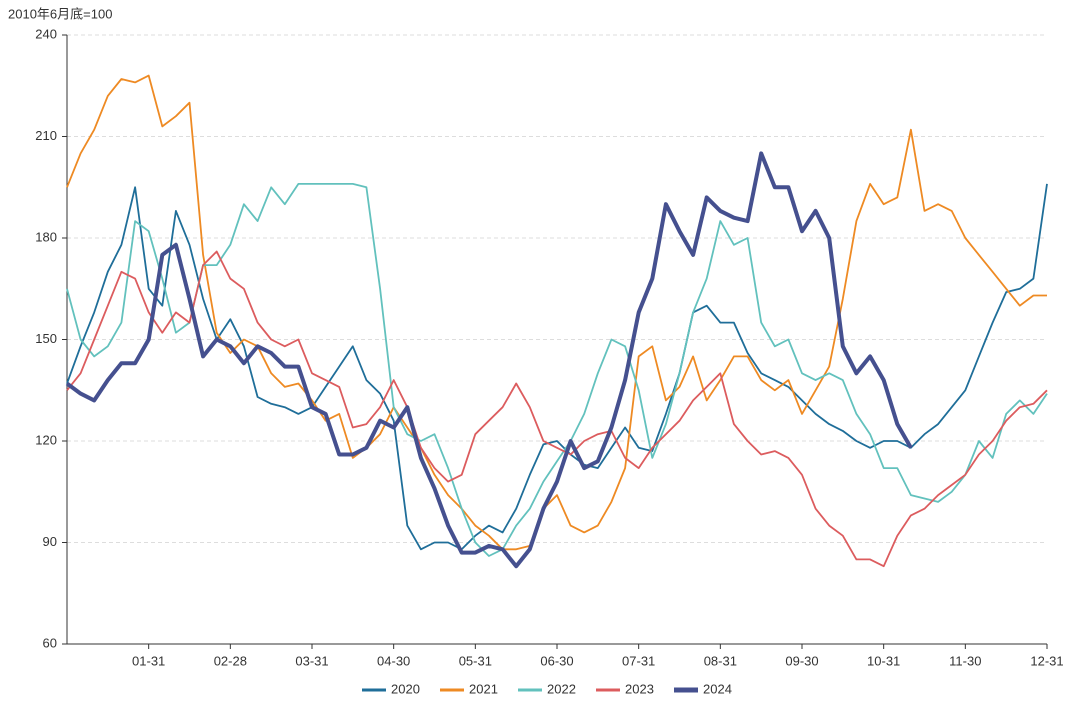 This screenshot has width=1069, height=714. I want to click on legend-label: 2020, so click(405, 688).